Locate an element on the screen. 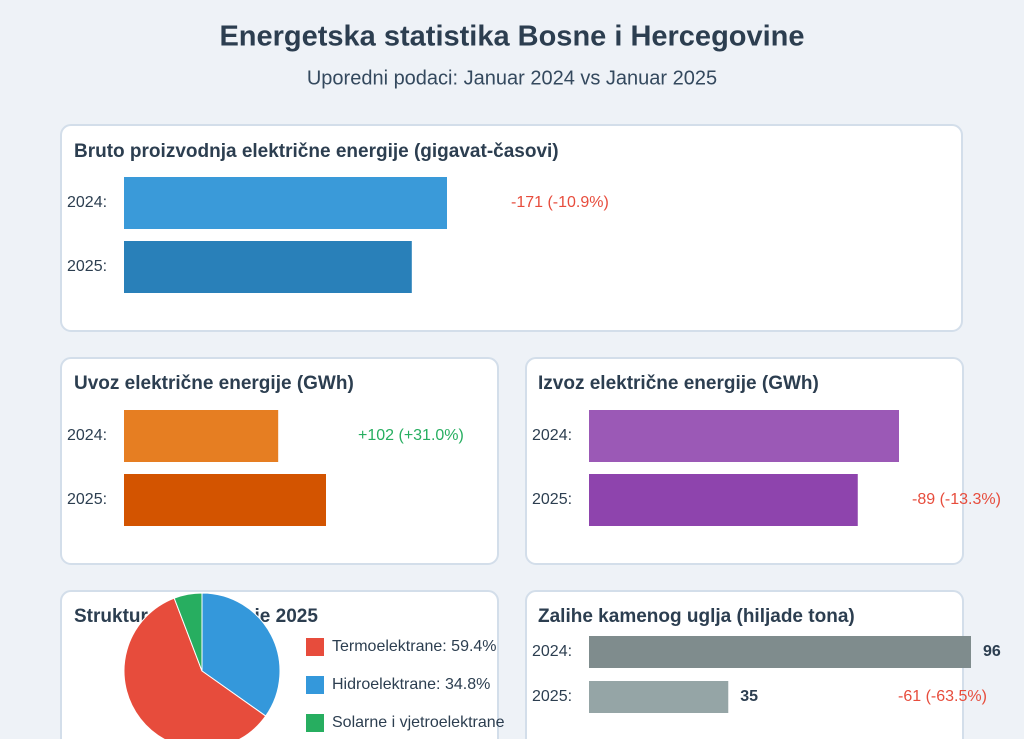  change-annotation: -61 (-63.5%) is located at coordinates (942, 696).